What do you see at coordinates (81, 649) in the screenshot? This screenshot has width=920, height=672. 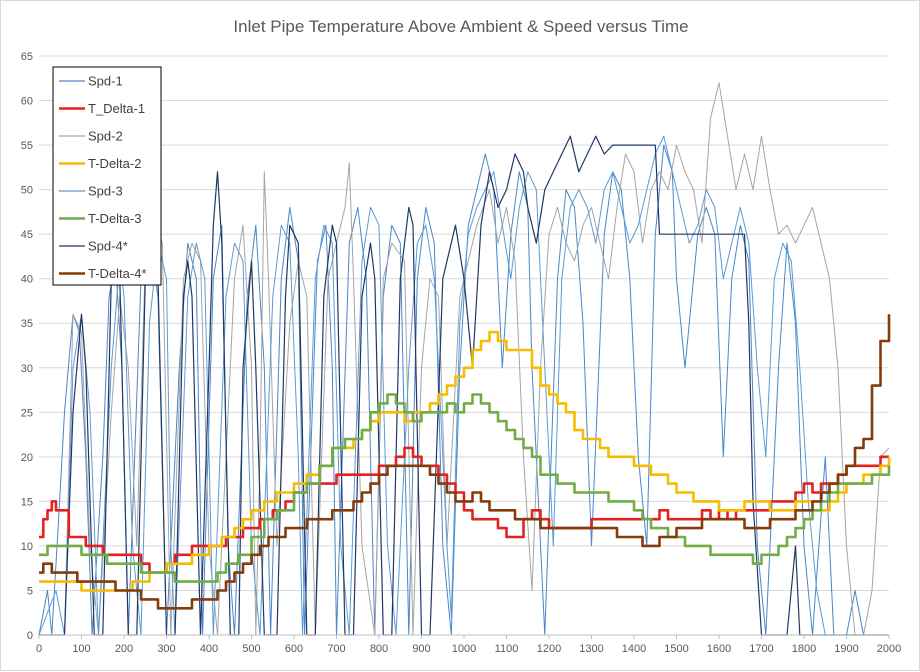 I see `x-tick-label: 100` at bounding box center [81, 649].